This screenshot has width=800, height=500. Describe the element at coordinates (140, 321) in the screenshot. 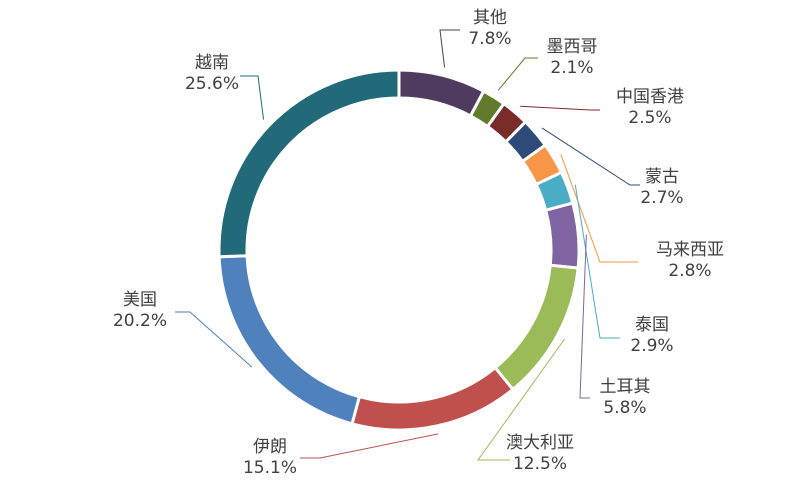

I see `slice-value-label: 20.2%` at that location.